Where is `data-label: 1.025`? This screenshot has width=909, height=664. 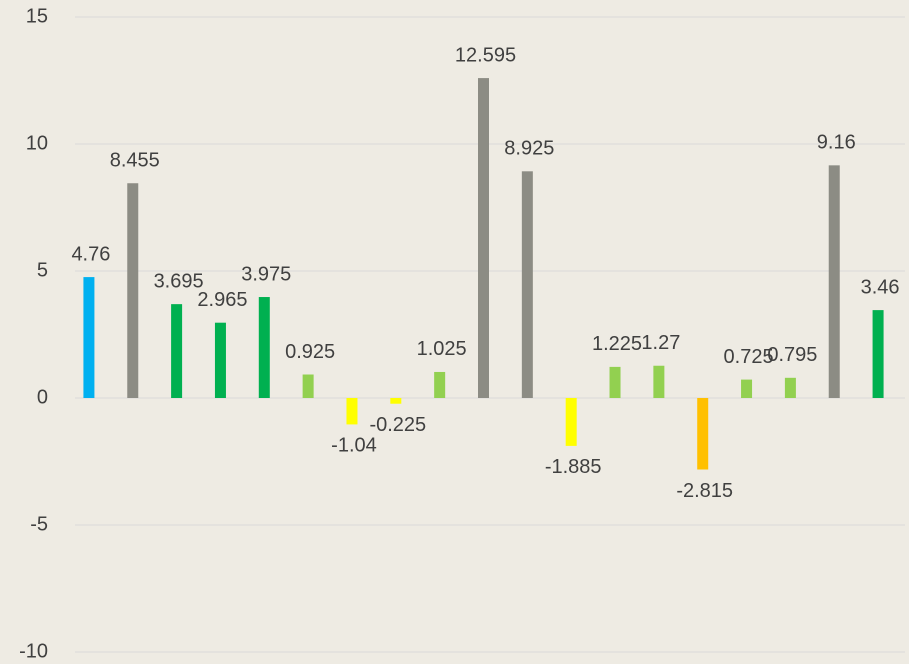
data-label: 1.025 is located at coordinates (442, 349).